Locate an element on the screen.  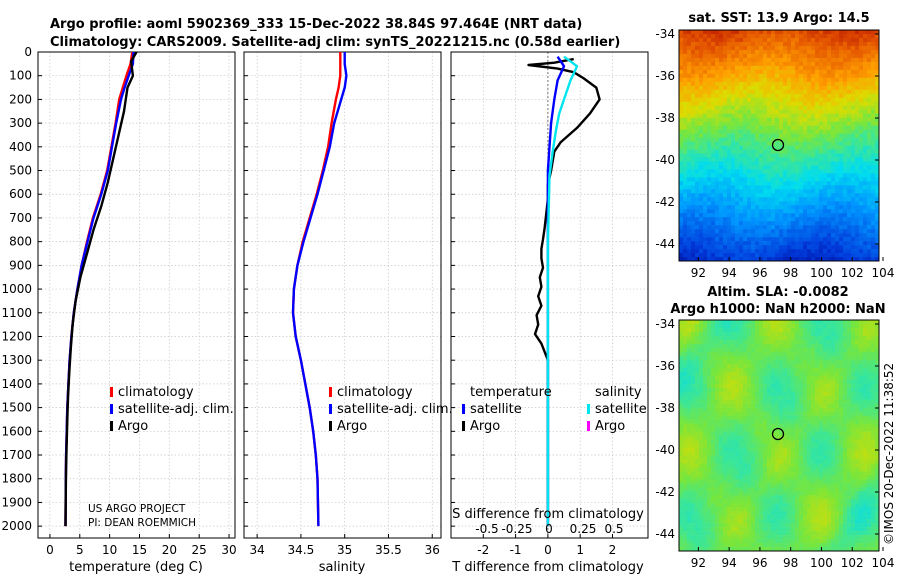
y-tick-label-800: 800 is located at coordinates (20, 242).